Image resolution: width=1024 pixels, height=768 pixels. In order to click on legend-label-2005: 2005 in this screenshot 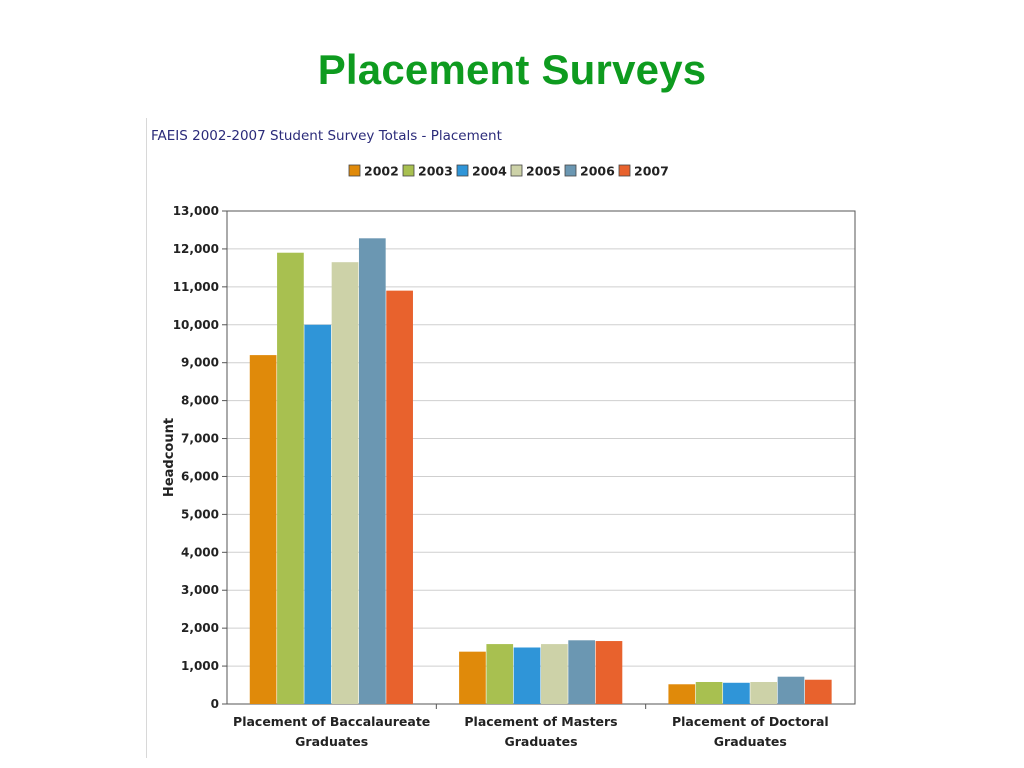, I will do `click(543, 171)`.